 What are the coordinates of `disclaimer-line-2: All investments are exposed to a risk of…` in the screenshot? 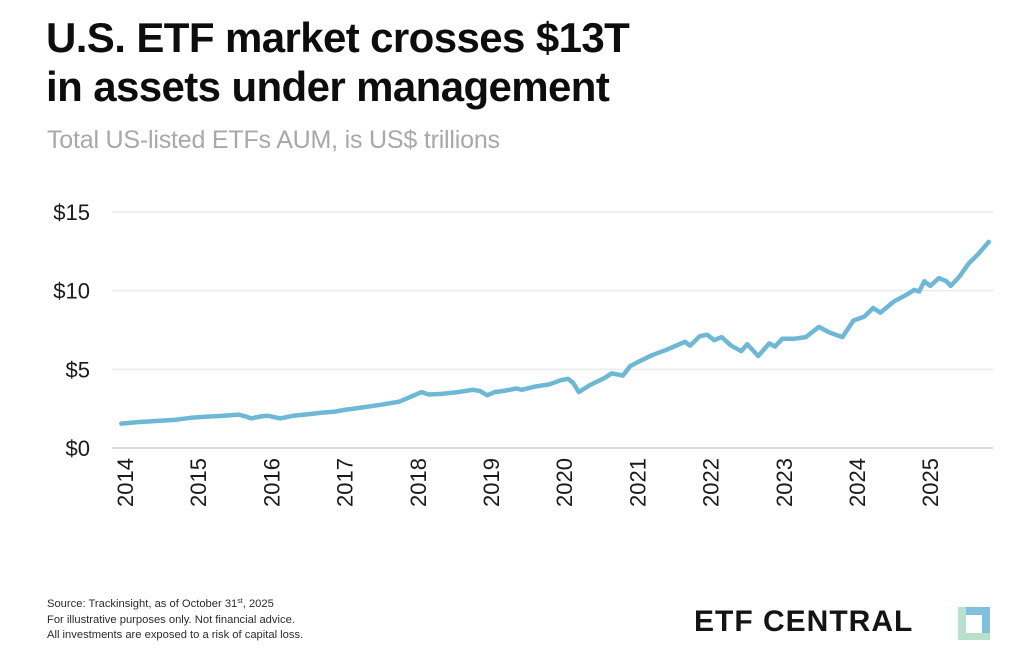 It's located at (175, 635).